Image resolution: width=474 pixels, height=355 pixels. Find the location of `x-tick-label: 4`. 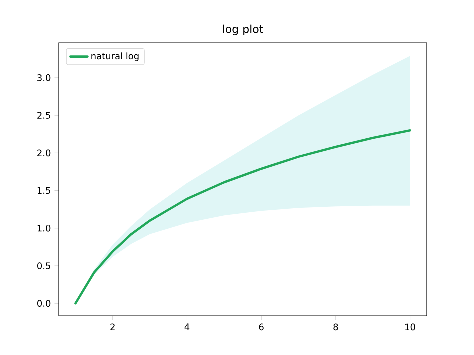

x-tick-label: 4 is located at coordinates (187, 327).